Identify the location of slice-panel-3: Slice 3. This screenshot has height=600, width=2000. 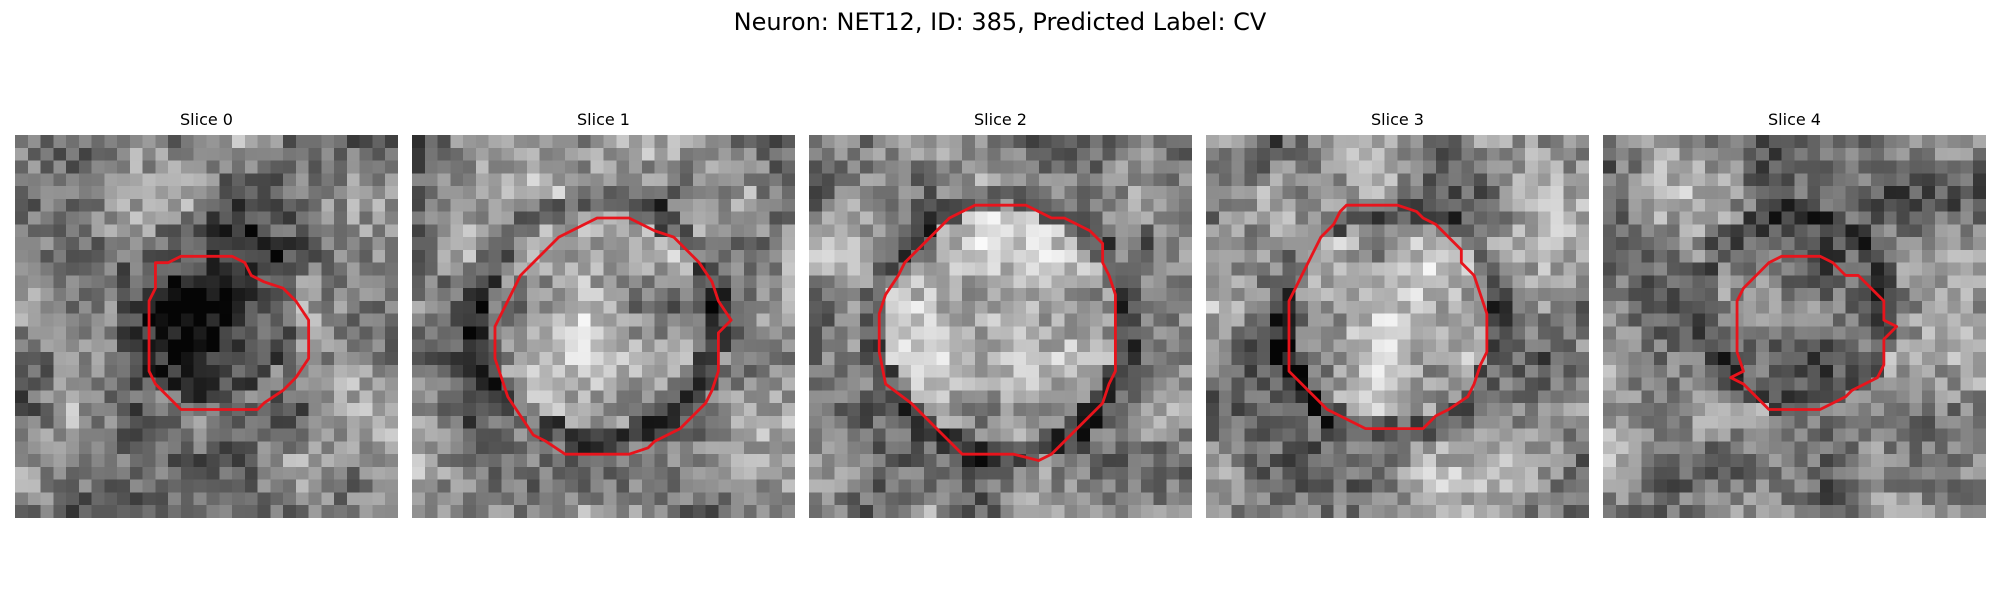
(1397, 315).